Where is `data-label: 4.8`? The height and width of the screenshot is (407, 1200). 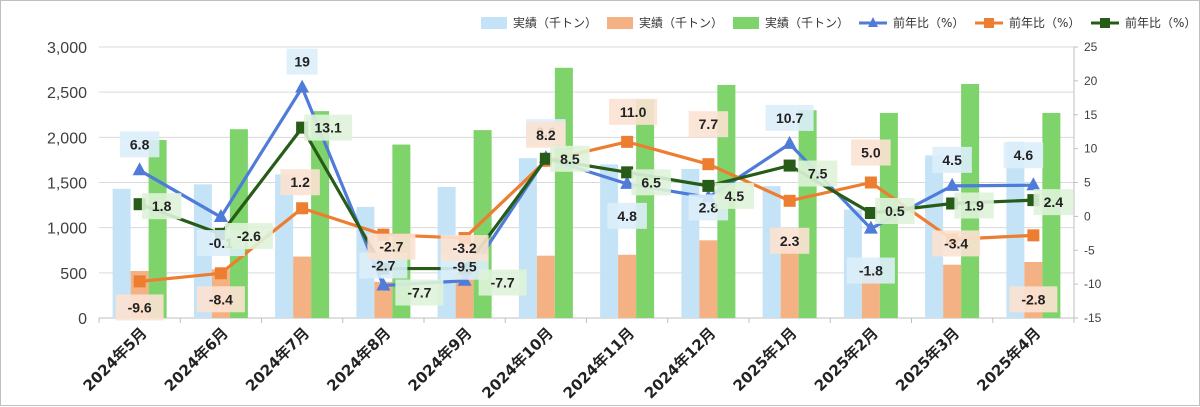 data-label: 4.8 is located at coordinates (627, 216).